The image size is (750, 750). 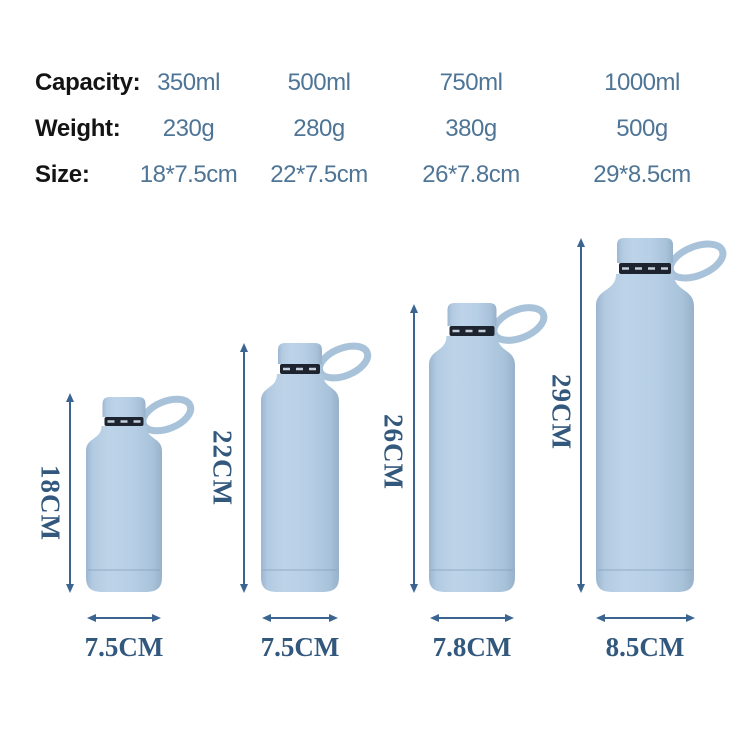 What do you see at coordinates (222, 468) in the screenshot?
I see `height-label-500ml: 22CM` at bounding box center [222, 468].